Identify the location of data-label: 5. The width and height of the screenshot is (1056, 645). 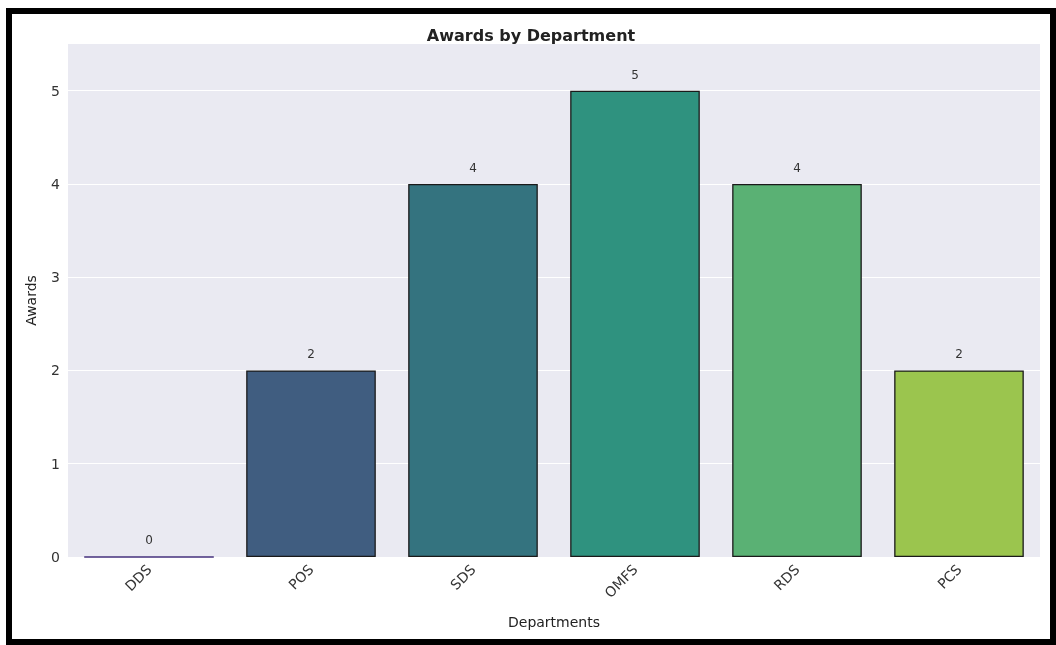
(635, 74).